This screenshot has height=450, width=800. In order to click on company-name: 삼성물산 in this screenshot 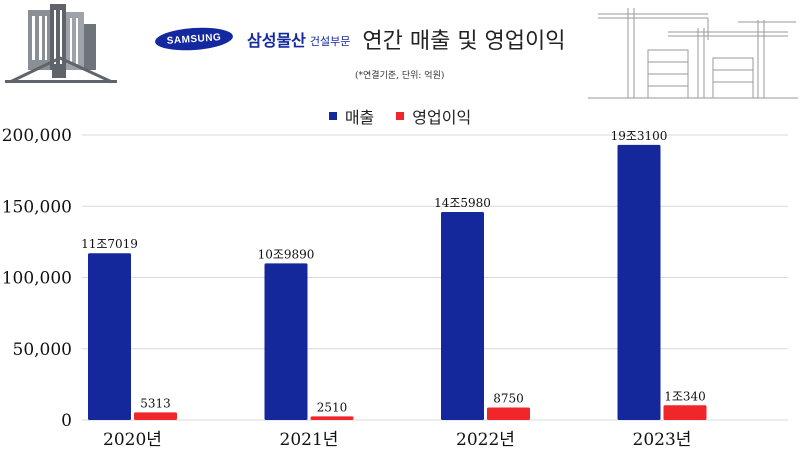, I will do `click(276, 40)`.